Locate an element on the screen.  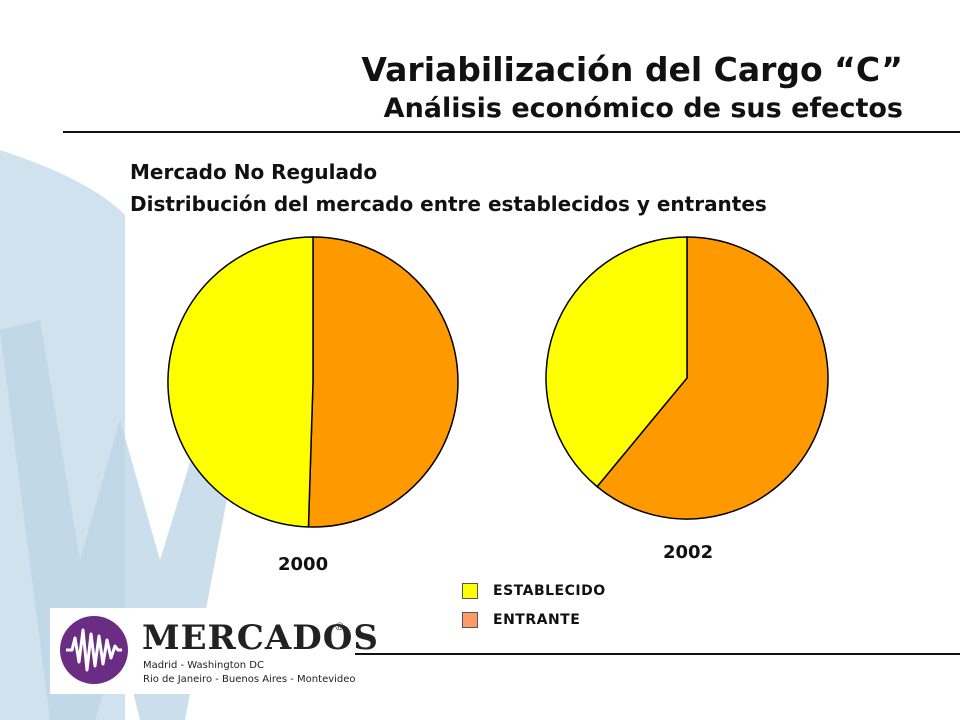
page-title: Variabilización del Cargo “C” is located at coordinates (632, 69).